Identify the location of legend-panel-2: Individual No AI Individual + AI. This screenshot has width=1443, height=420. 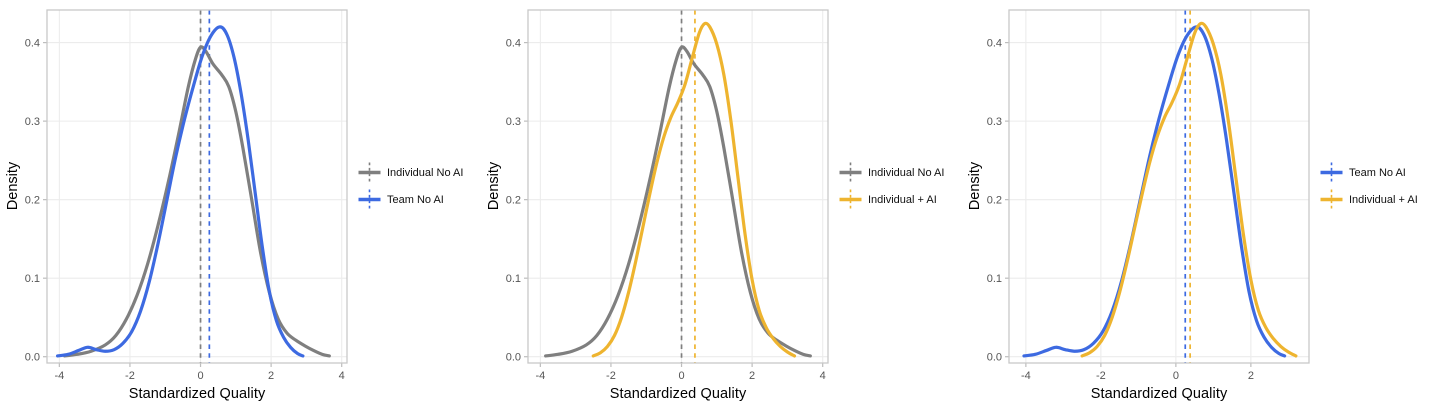
(891, 186).